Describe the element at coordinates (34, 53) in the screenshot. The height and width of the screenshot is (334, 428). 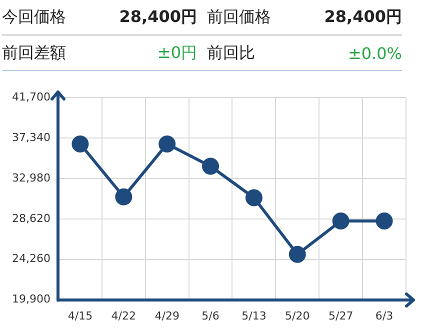
I see `text: 前回差額` at that location.